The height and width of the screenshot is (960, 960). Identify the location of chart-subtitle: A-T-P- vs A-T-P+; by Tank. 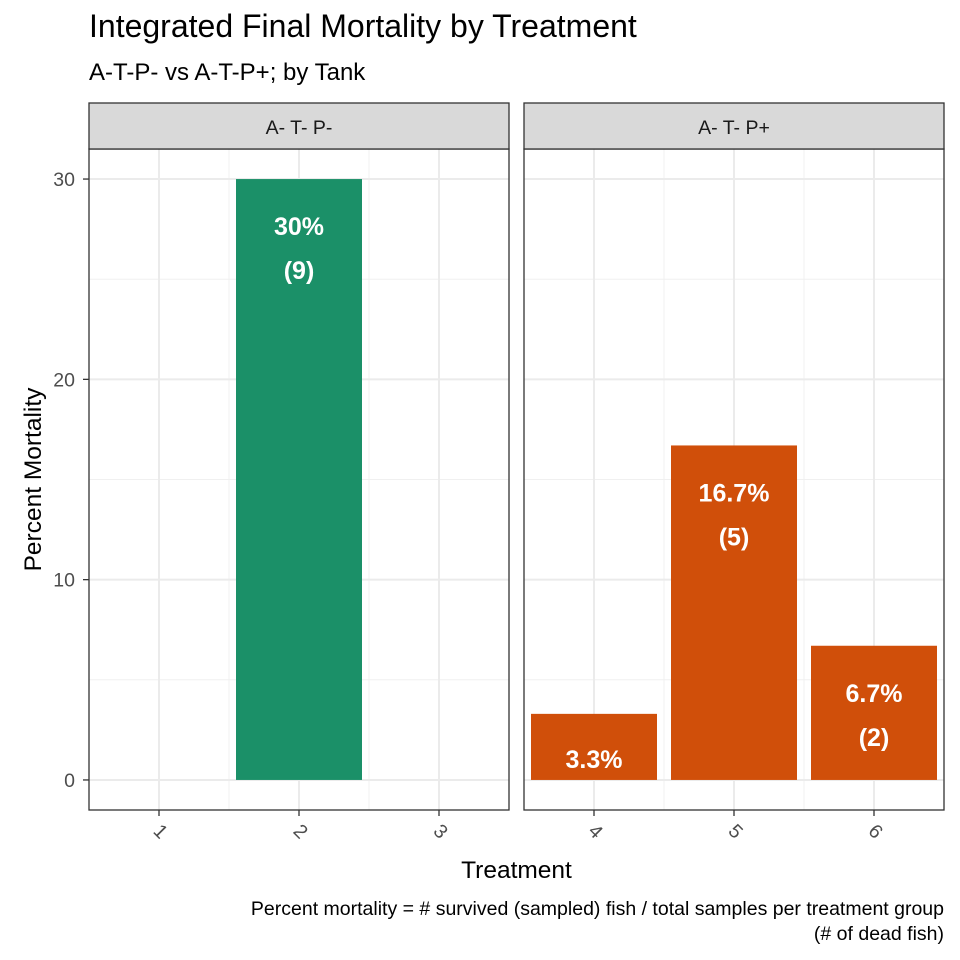
(227, 72).